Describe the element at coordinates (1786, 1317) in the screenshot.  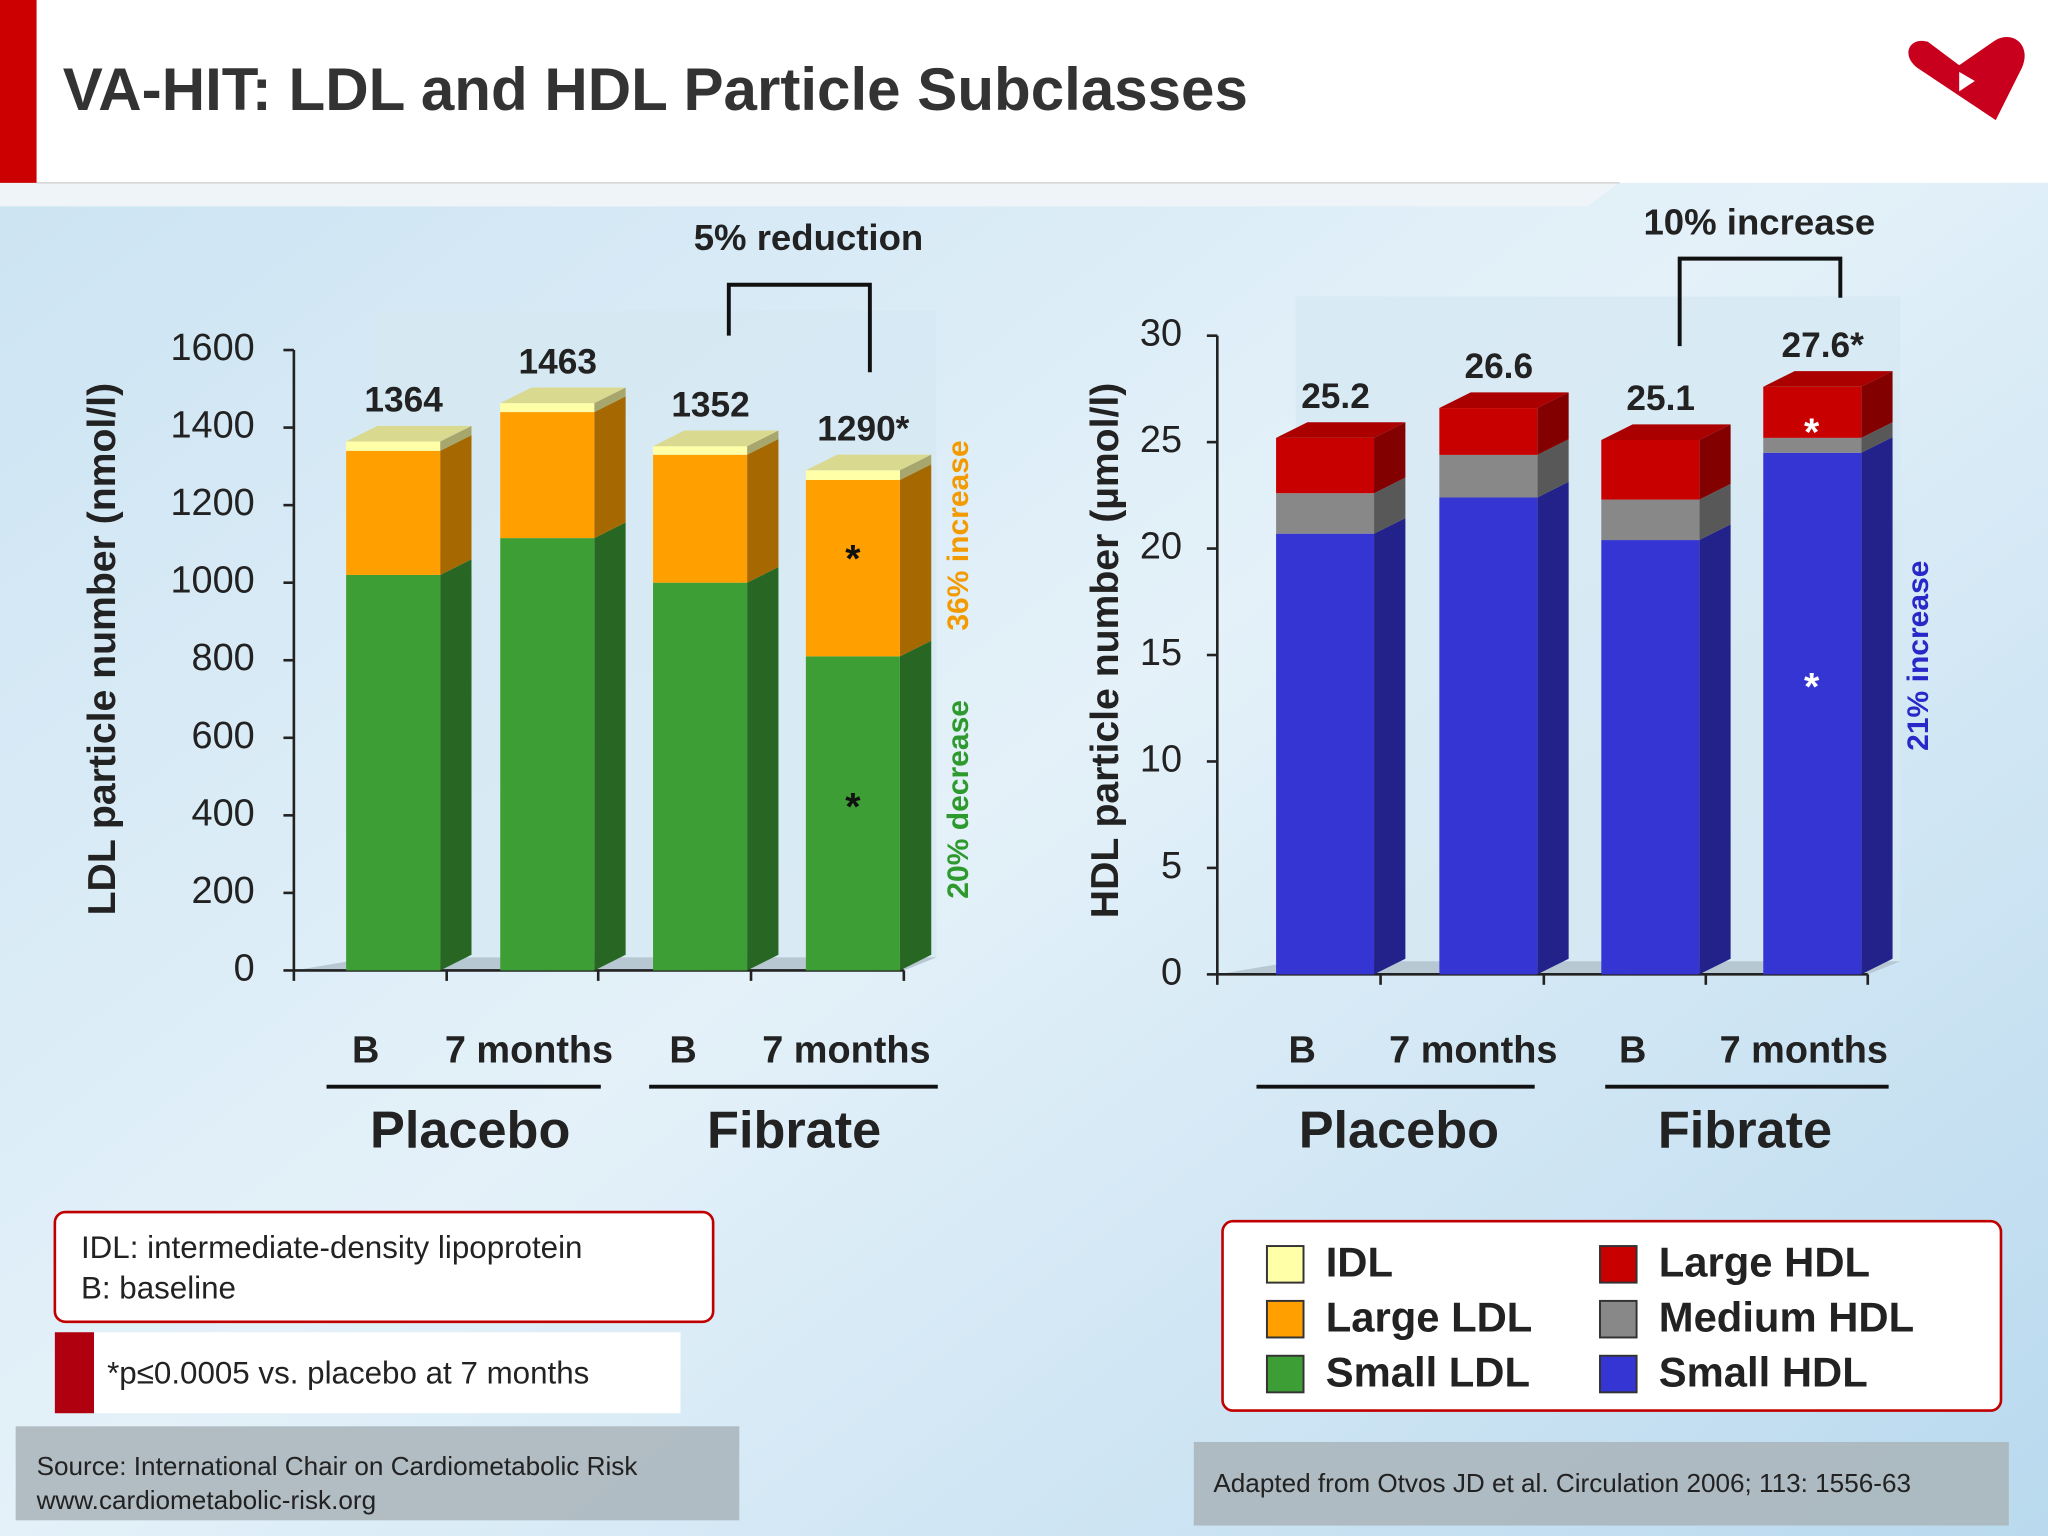
I see `legend-label: Medium HDL` at that location.